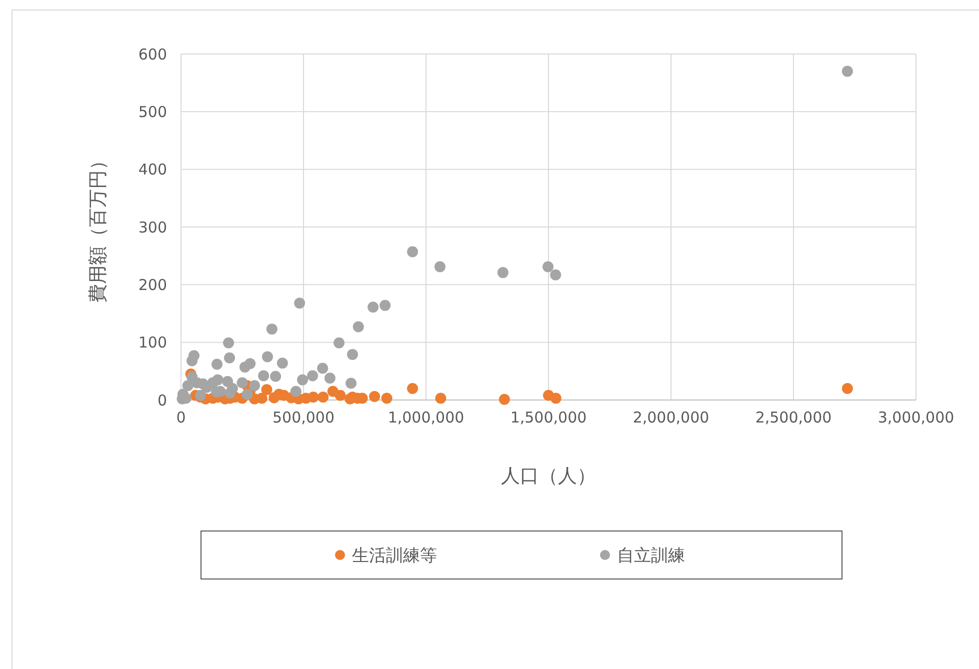 Image resolution: width=979 pixels, height=669 pixels. Describe the element at coordinates (152, 111) in the screenshot. I see `y-tick-label: 500` at that location.